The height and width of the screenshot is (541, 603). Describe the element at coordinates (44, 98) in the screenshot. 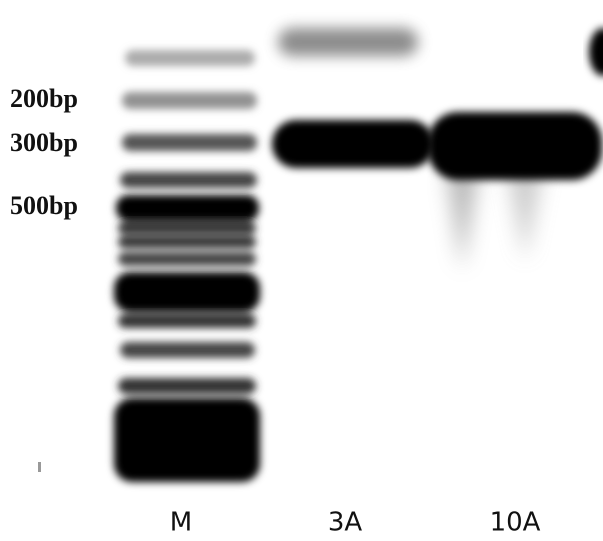

I see `size-label: 200bp` at that location.